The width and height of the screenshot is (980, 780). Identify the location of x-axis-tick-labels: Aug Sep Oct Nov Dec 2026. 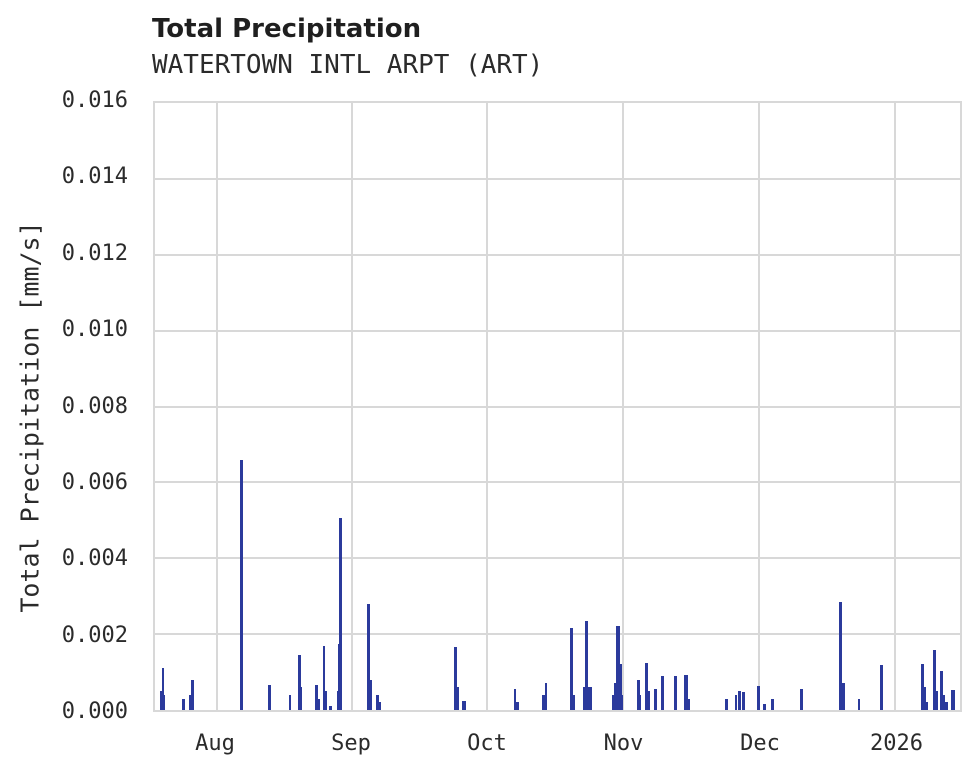
(557, 747).